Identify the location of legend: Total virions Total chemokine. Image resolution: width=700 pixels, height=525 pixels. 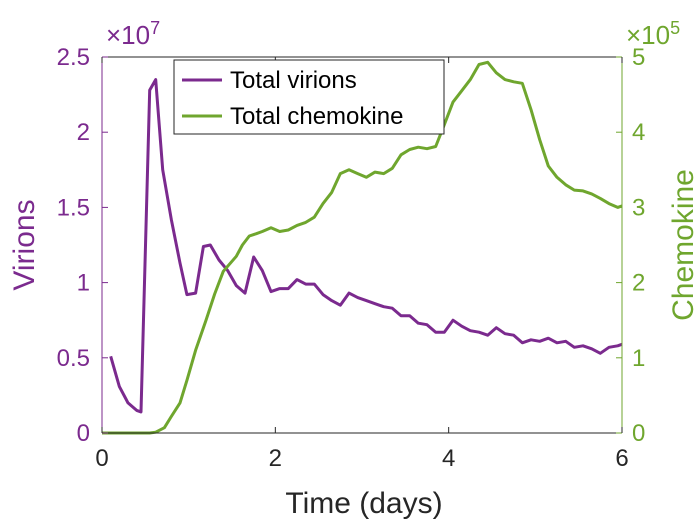
(309, 97).